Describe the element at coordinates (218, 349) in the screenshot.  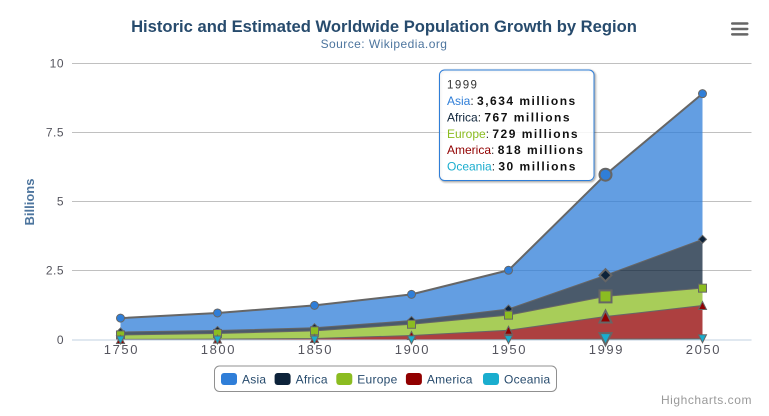
I see `svg-text: 1800` at that location.